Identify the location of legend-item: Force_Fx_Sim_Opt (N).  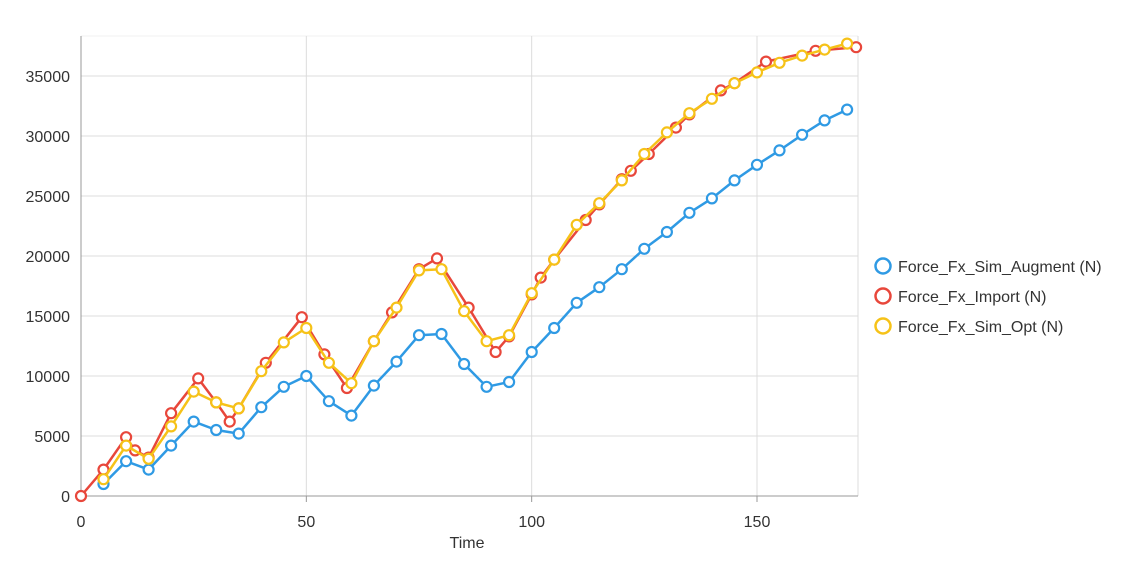
(969, 327).